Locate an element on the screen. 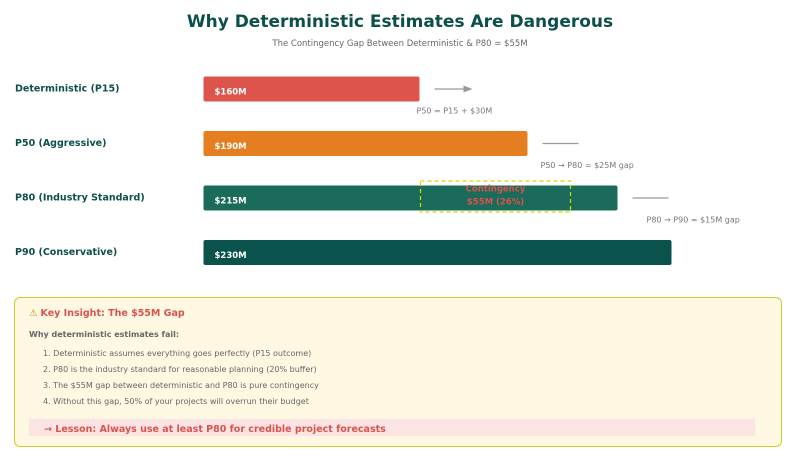 This screenshot has width=800, height=473. contingency-value-label: $55M (26%) is located at coordinates (495, 203).